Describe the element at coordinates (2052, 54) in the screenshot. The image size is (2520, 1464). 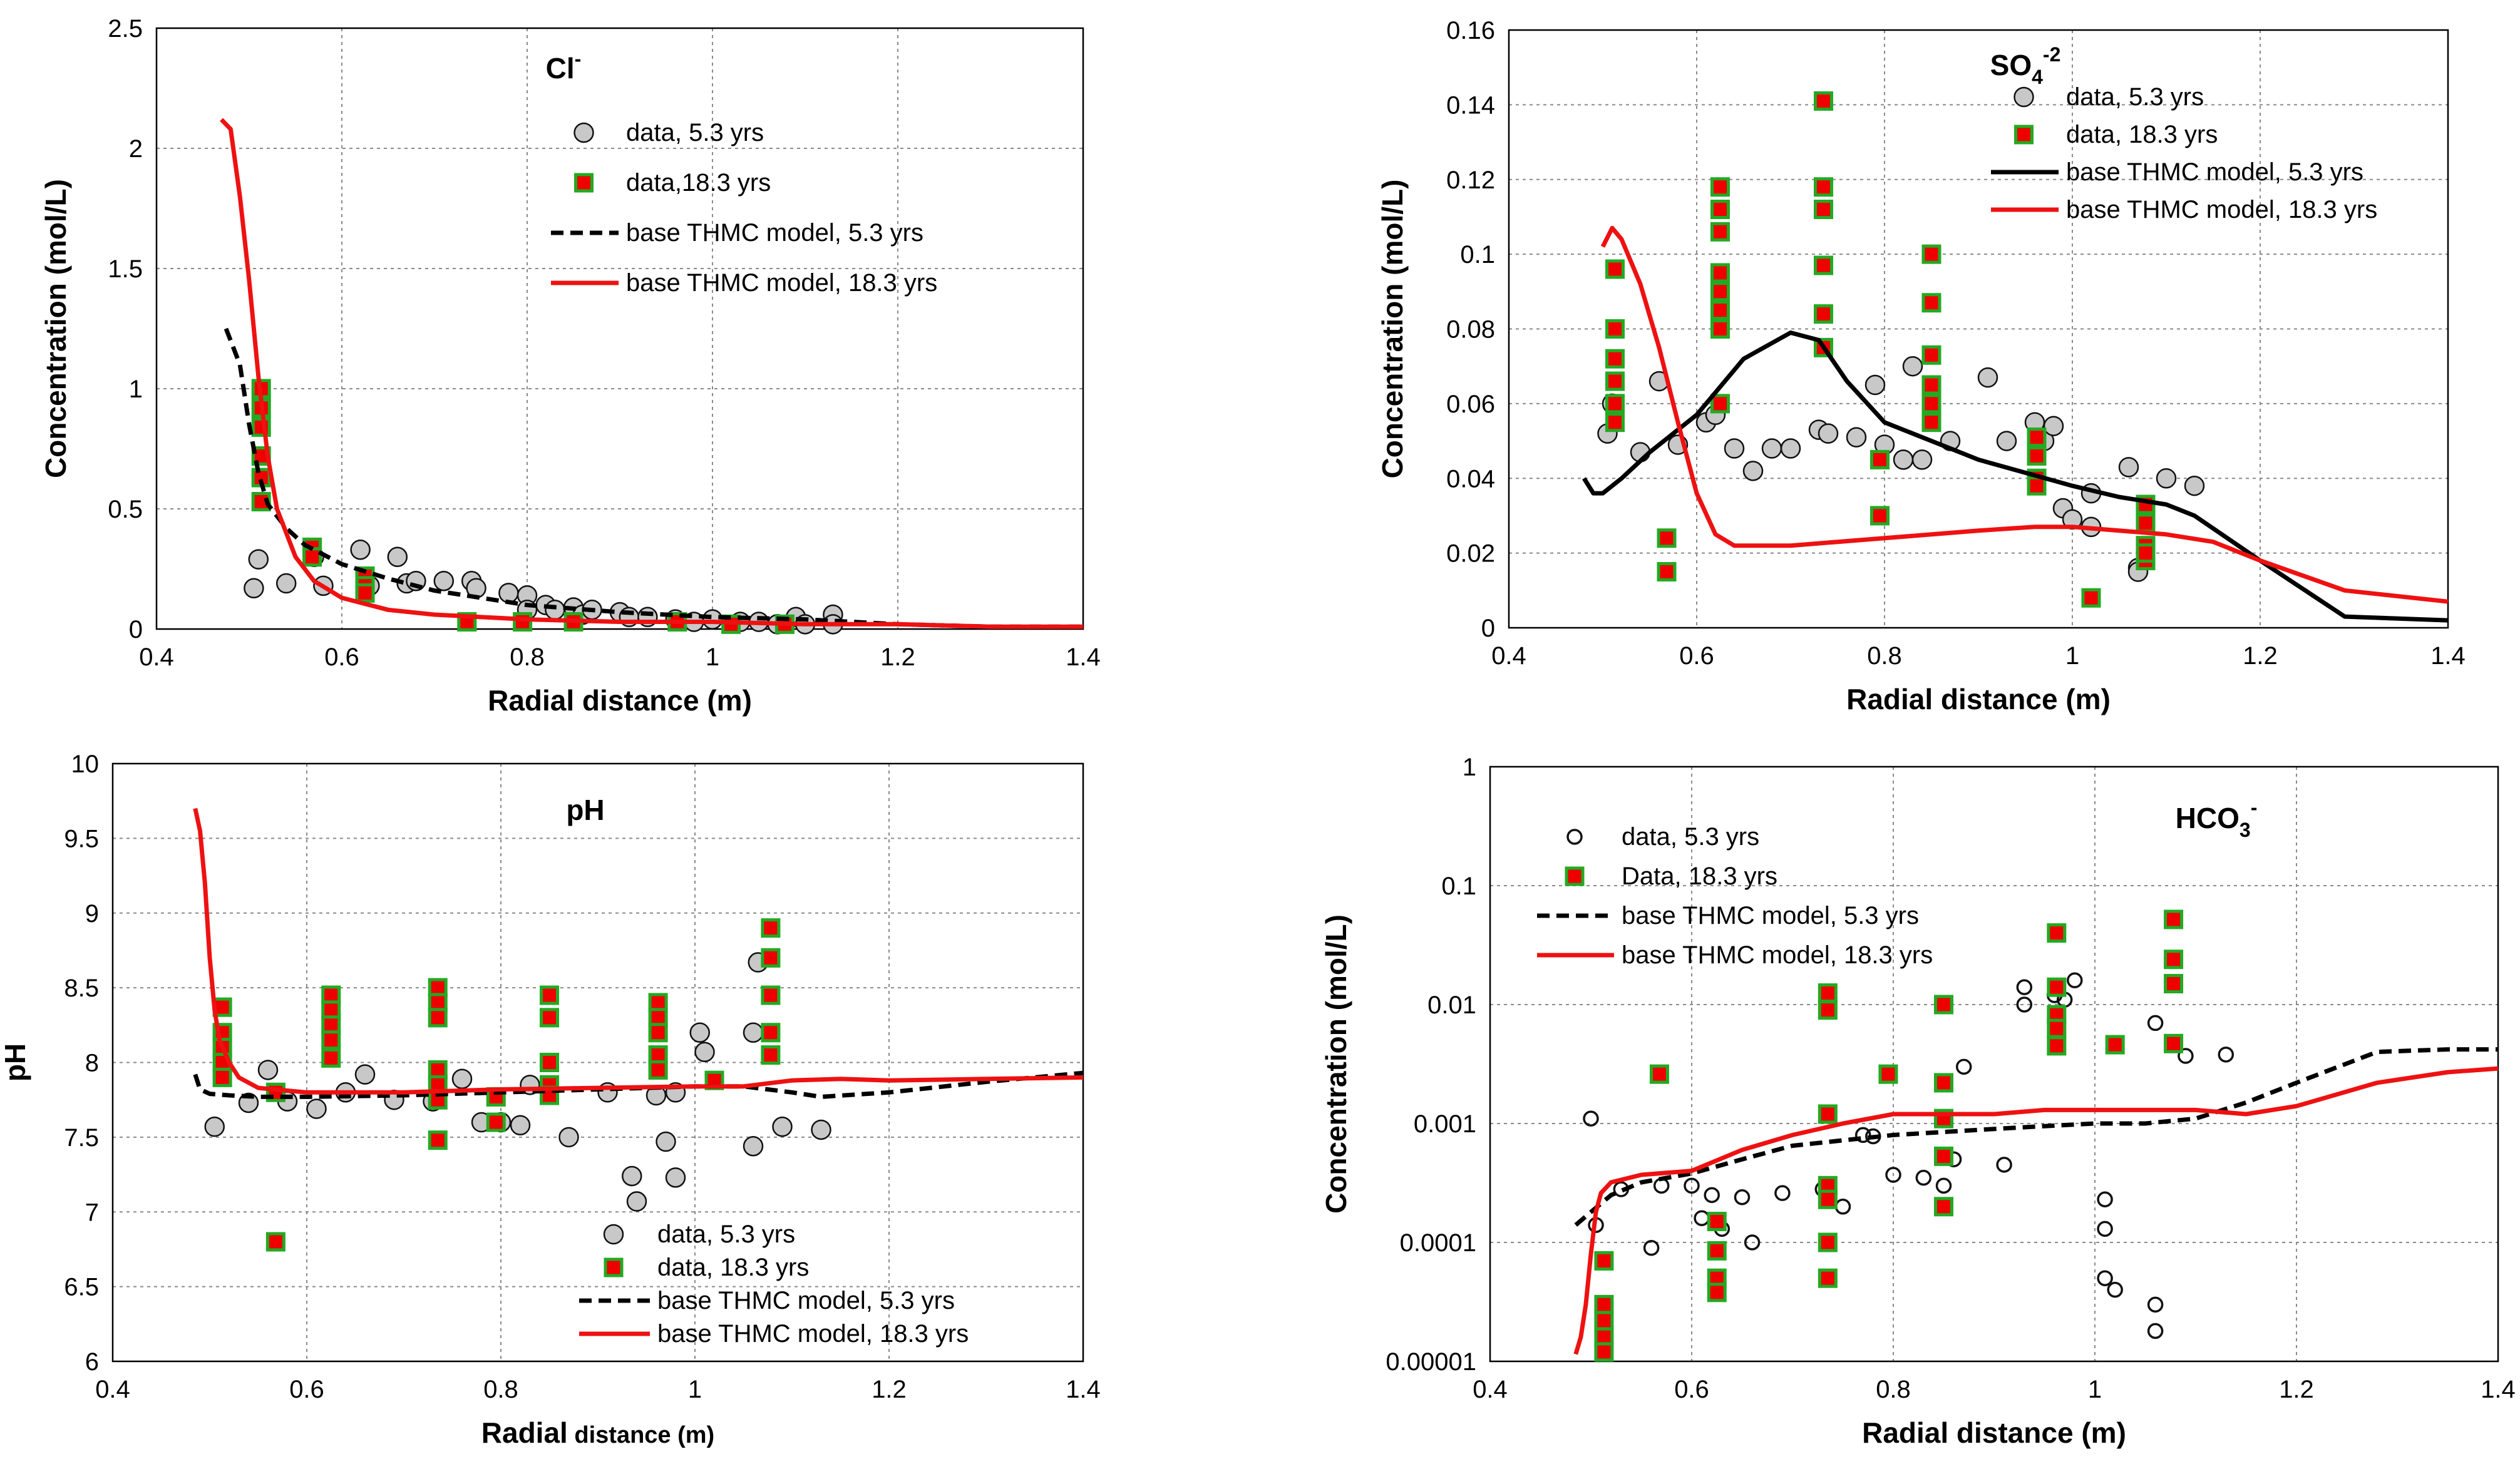
I see `chart-title-superscript: -2` at that location.